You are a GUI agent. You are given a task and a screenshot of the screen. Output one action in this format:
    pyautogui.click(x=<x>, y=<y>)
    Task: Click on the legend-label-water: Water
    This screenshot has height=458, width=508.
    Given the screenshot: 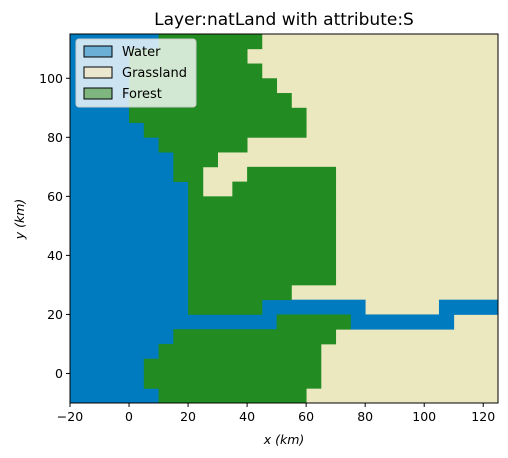 What is the action you would take?
    pyautogui.click(x=141, y=52)
    